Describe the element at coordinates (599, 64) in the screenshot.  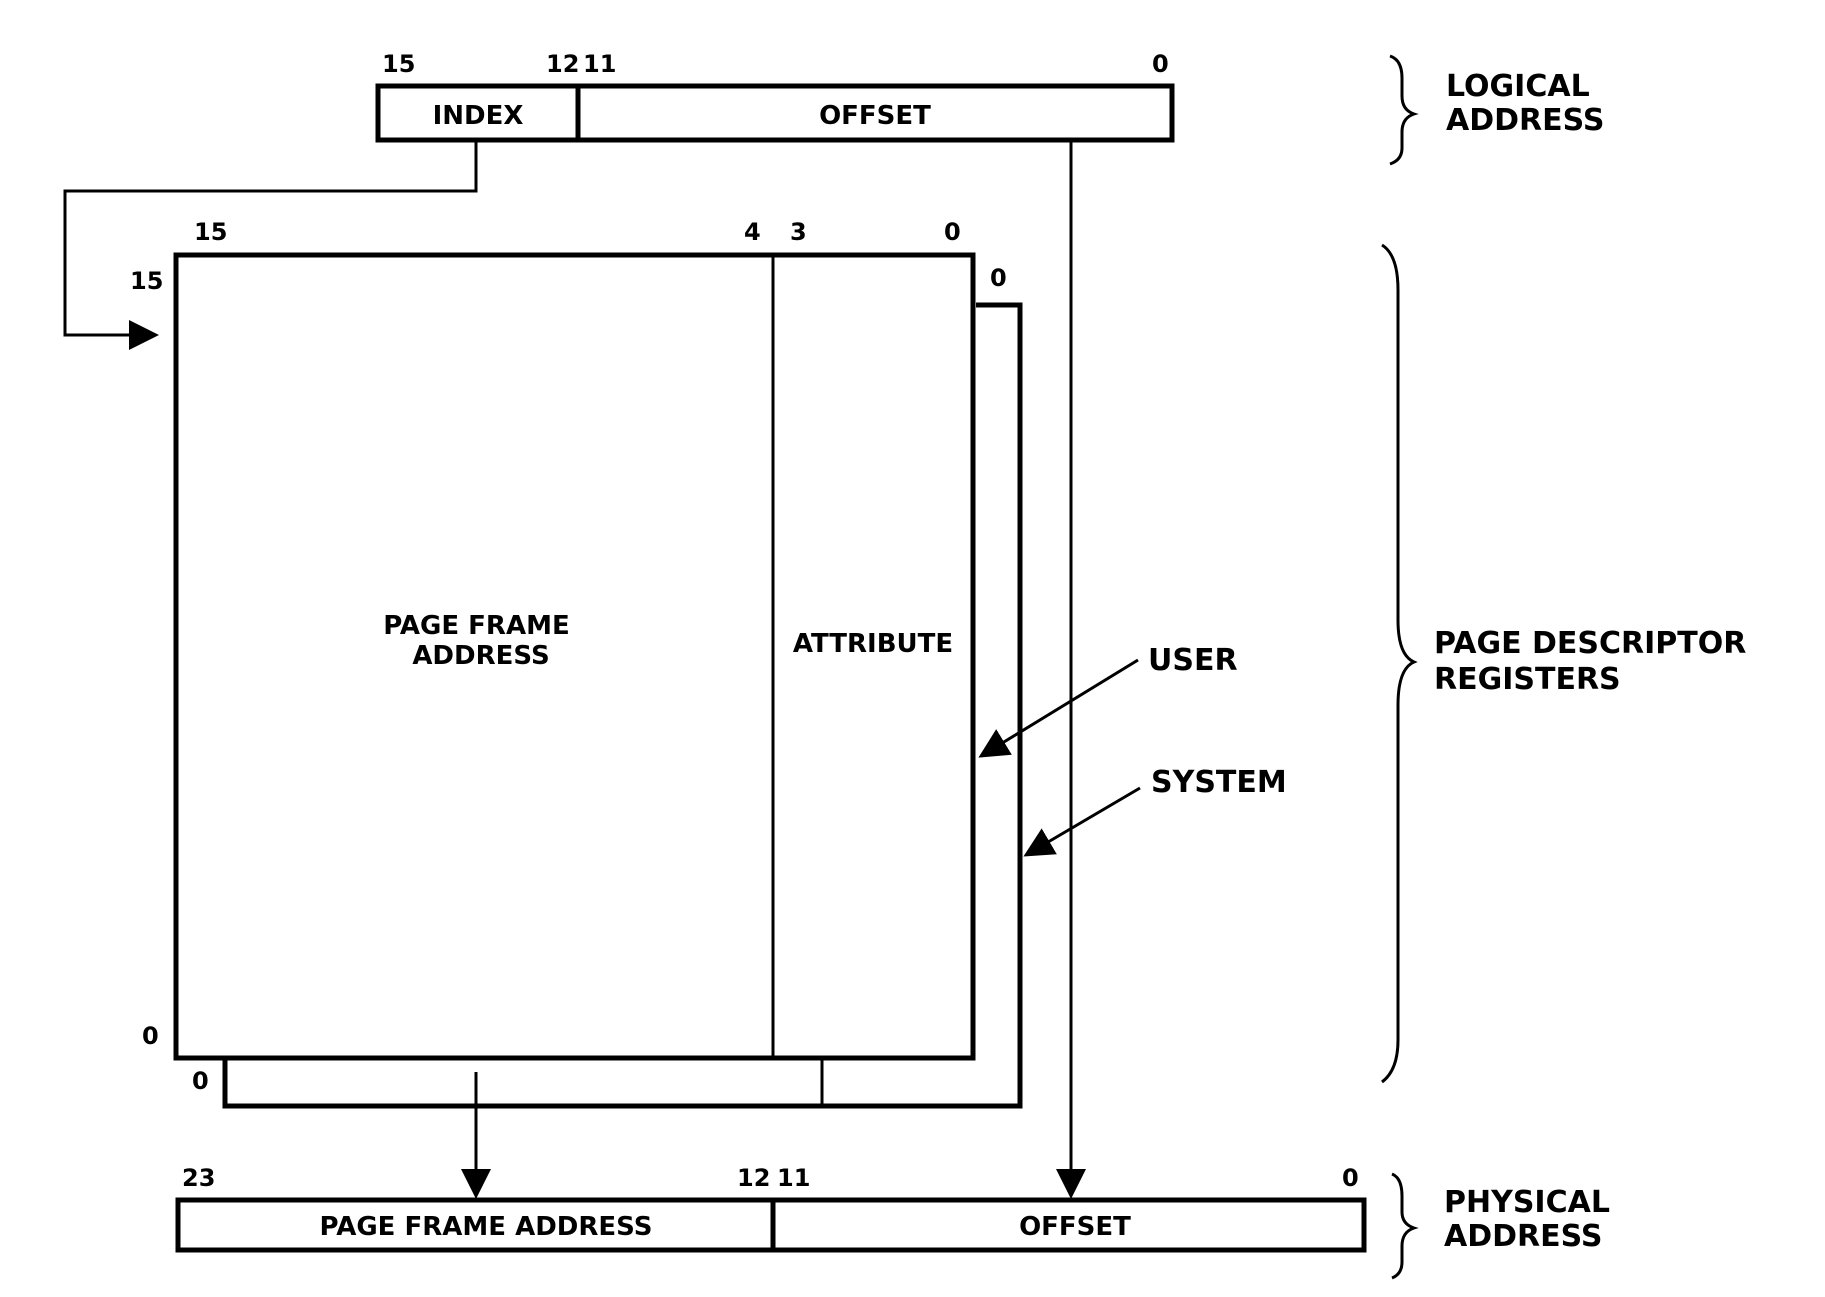
I see `logical-bit-11: 11` at that location.